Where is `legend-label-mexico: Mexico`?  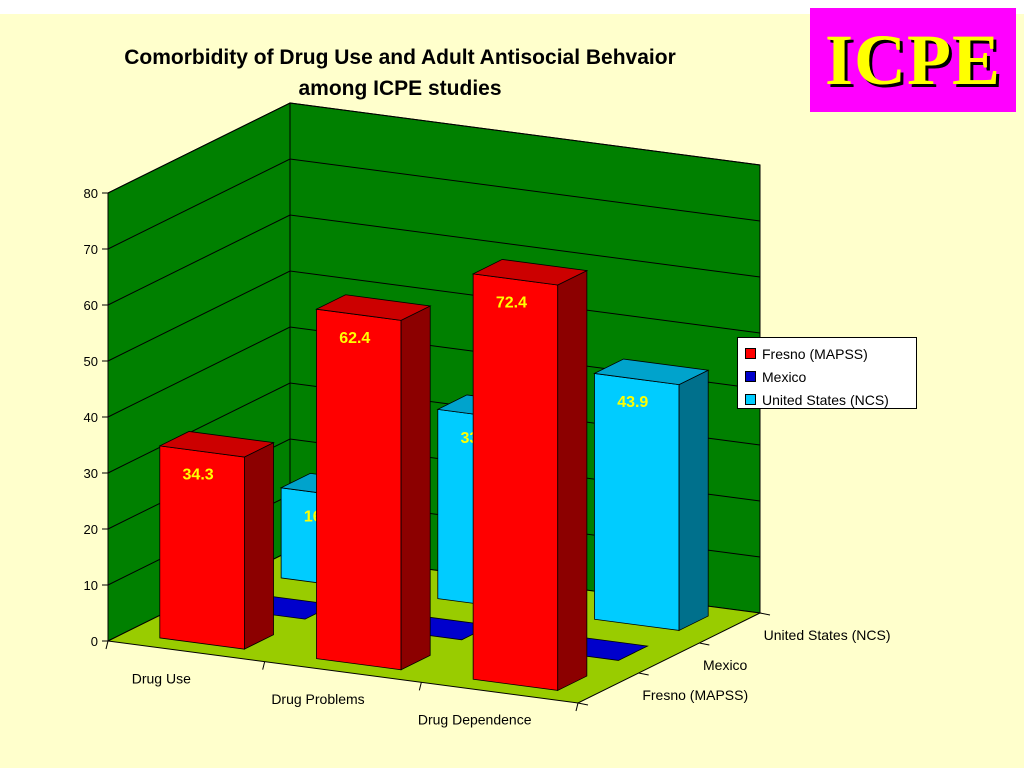 legend-label-mexico: Mexico is located at coordinates (784, 376).